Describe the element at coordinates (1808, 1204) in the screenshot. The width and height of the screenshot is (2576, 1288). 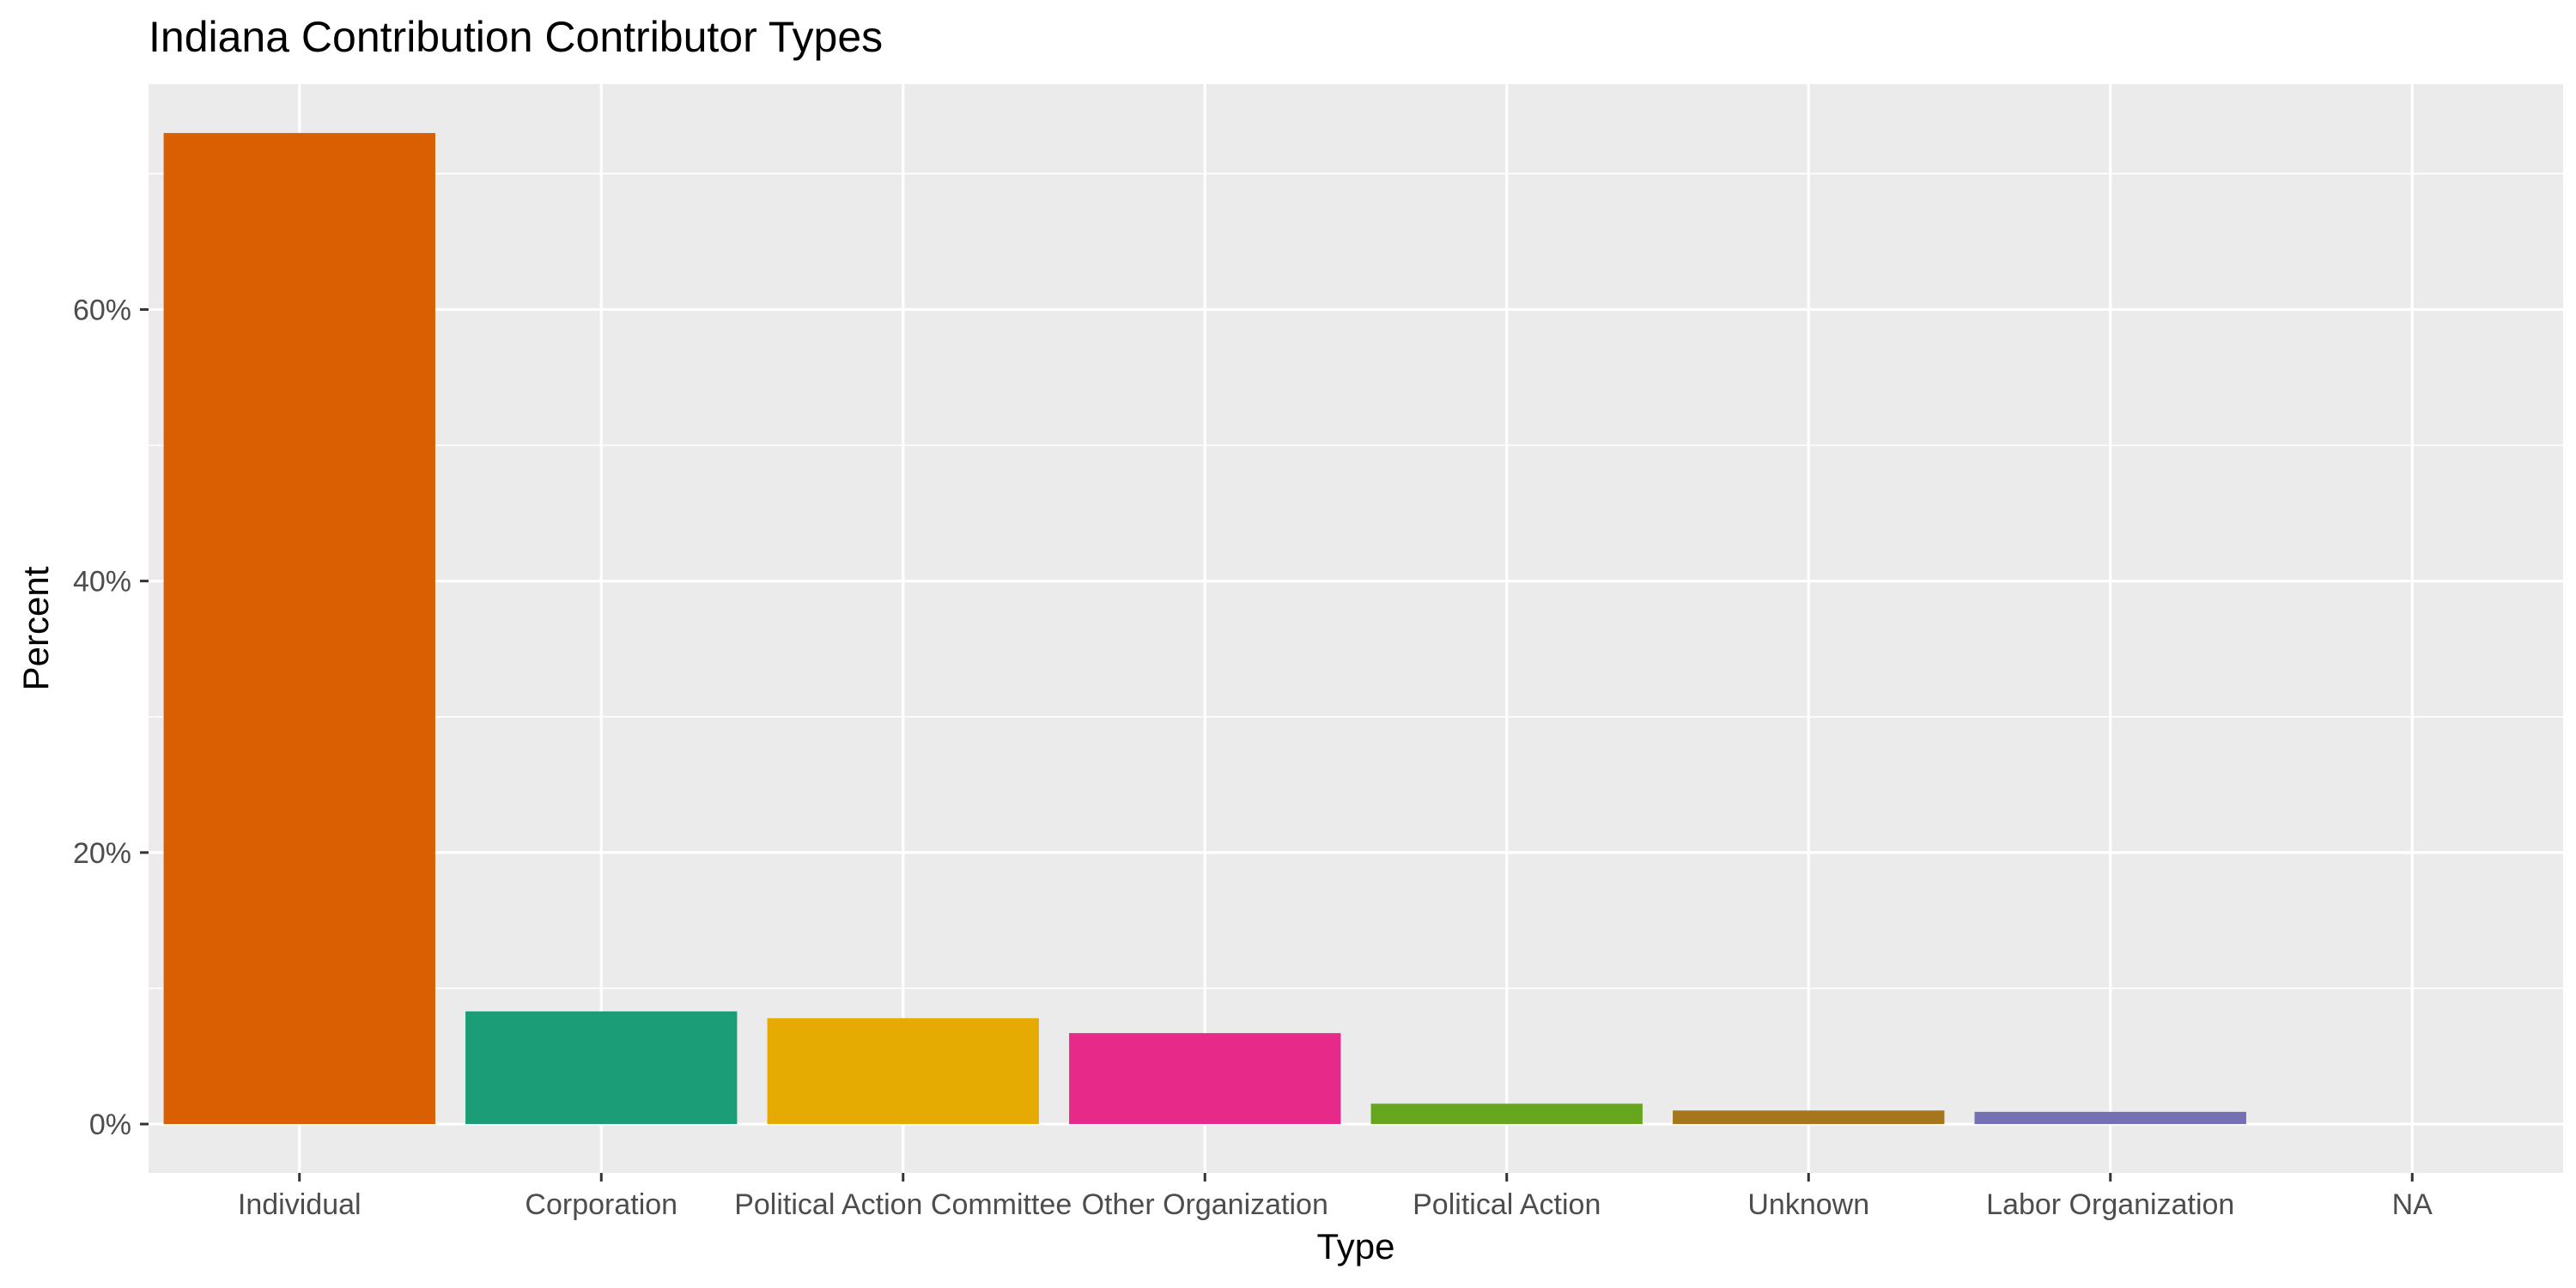
I see `x-tick-label: Unknown` at that location.